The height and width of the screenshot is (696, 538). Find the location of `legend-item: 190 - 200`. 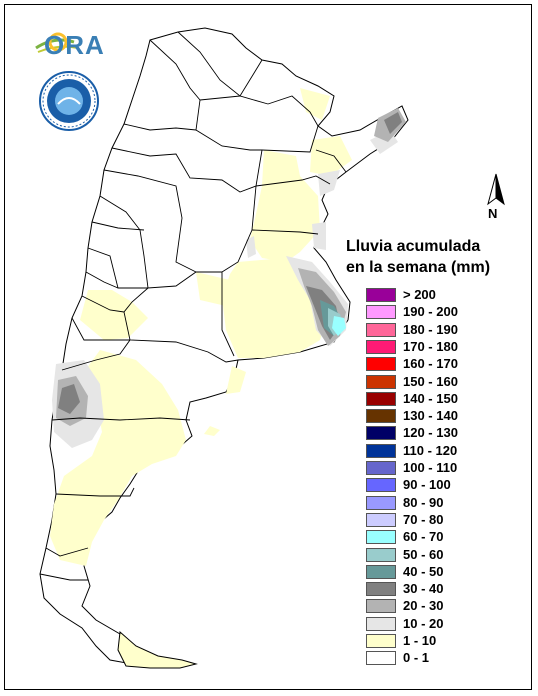

legend-item: 190 - 200 is located at coordinates (441, 313).